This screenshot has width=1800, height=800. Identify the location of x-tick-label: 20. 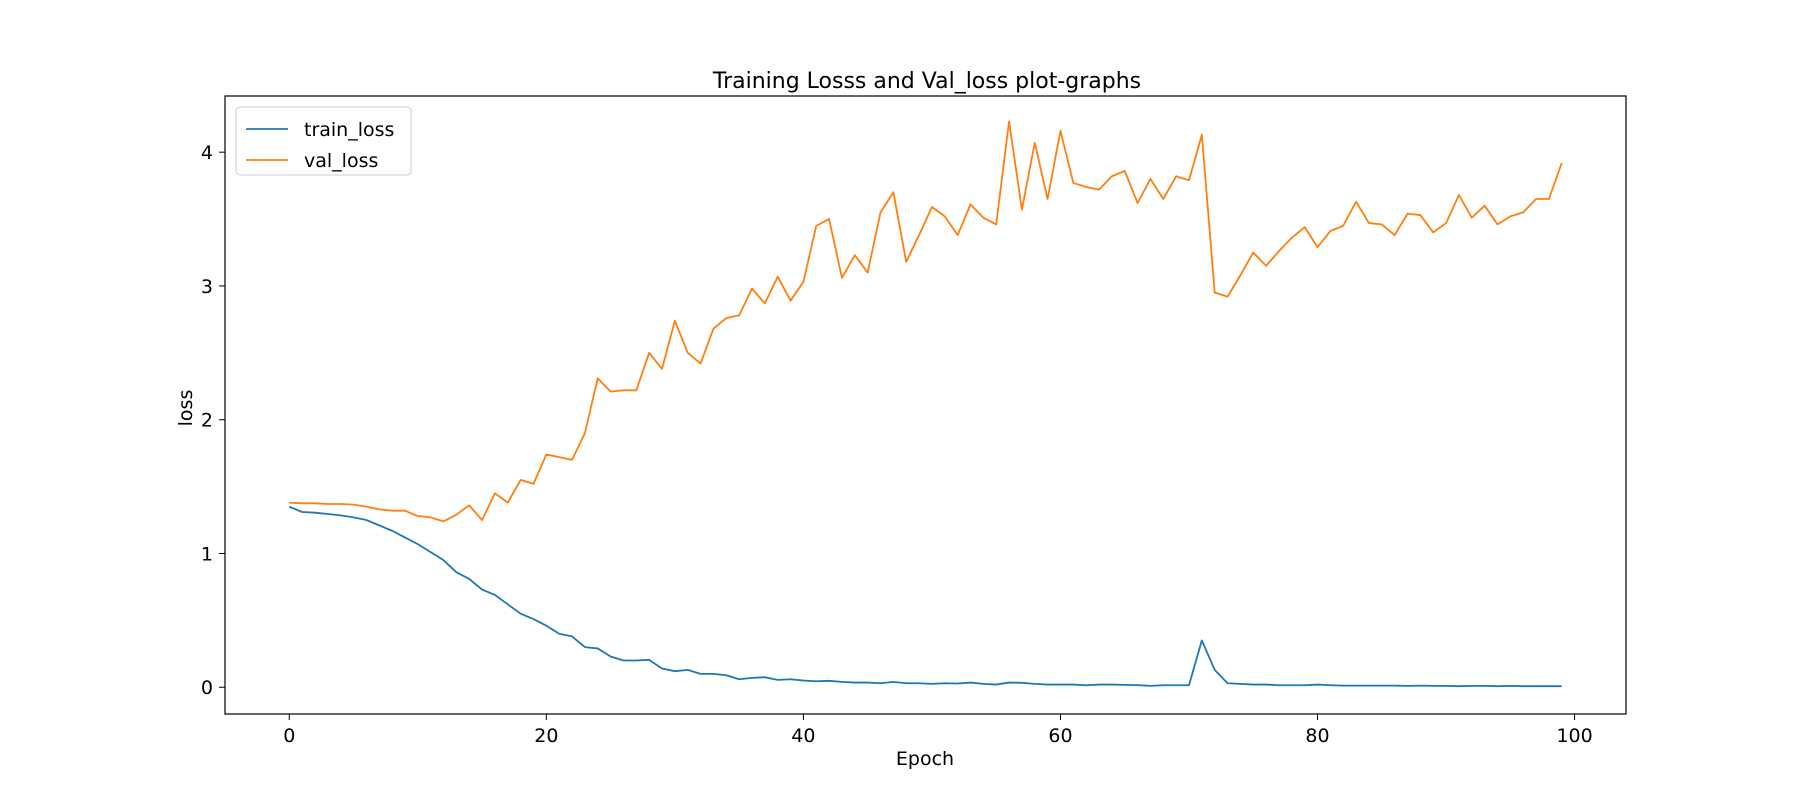
(546, 736).